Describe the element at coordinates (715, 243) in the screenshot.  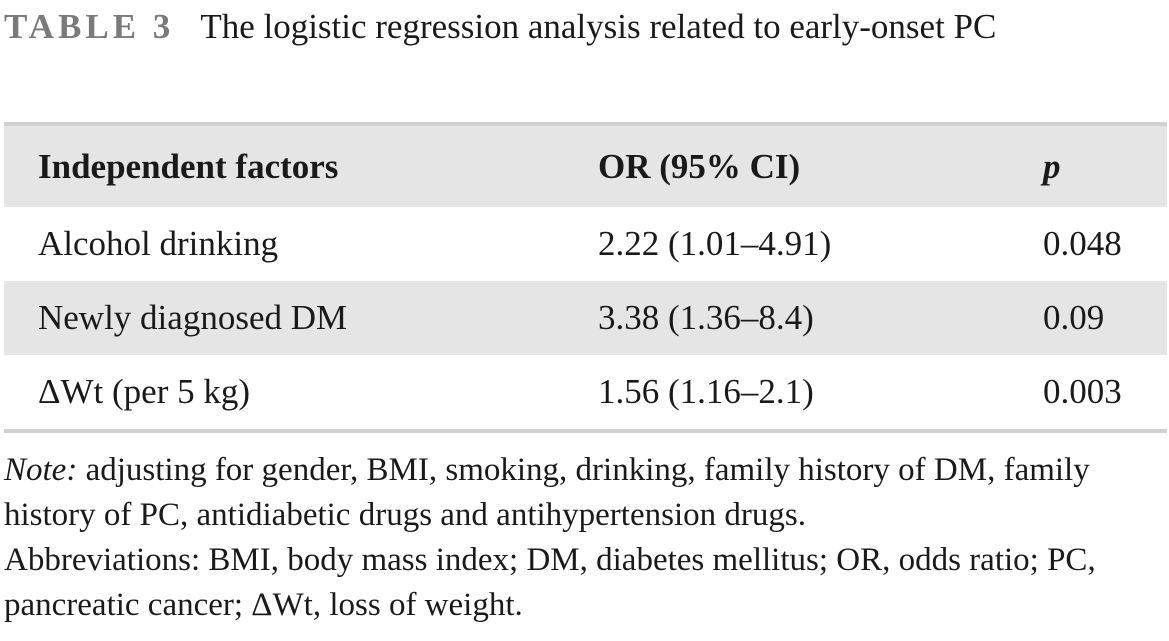
I see `or-cell: 2.22 (1.01–4.91)` at that location.